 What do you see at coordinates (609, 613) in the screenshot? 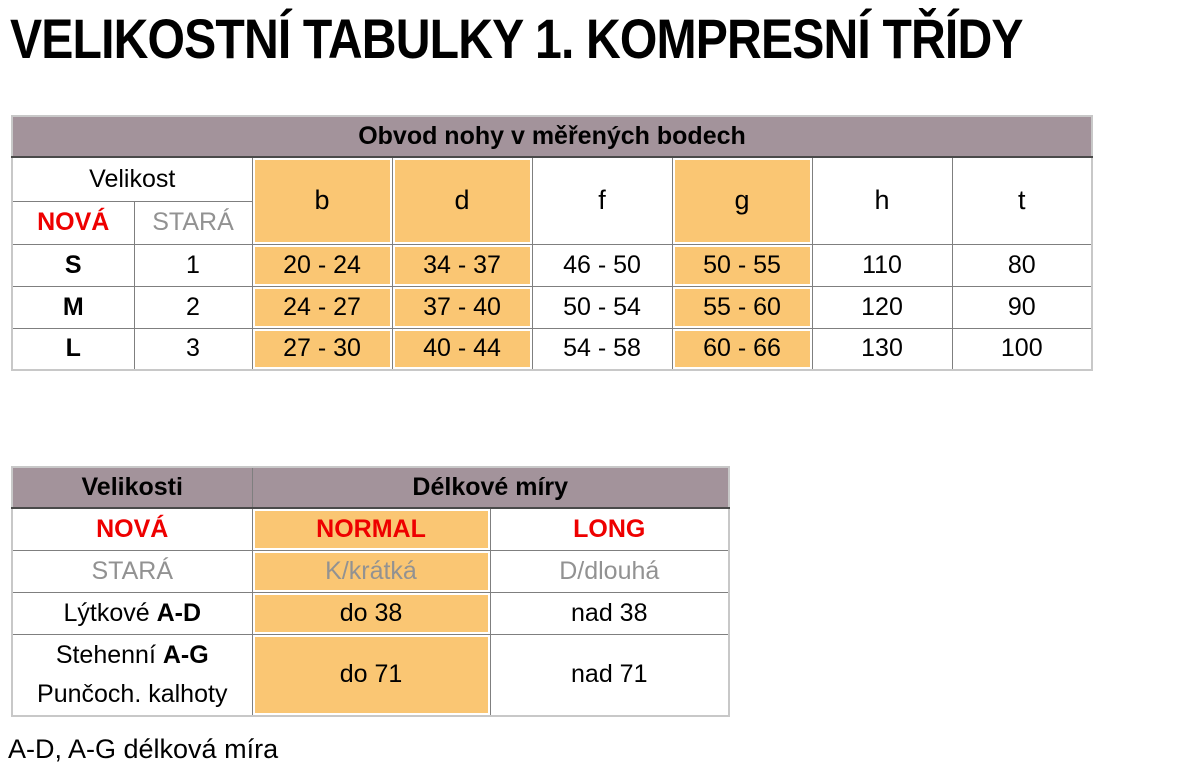
I see `long-value: nad 38` at bounding box center [609, 613].